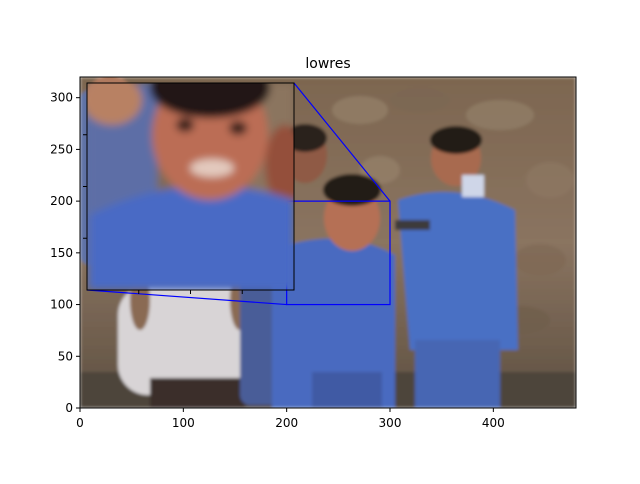 This screenshot has width=640, height=484. Describe the element at coordinates (61, 149) in the screenshot. I see `y-tick-label: 250` at that location.